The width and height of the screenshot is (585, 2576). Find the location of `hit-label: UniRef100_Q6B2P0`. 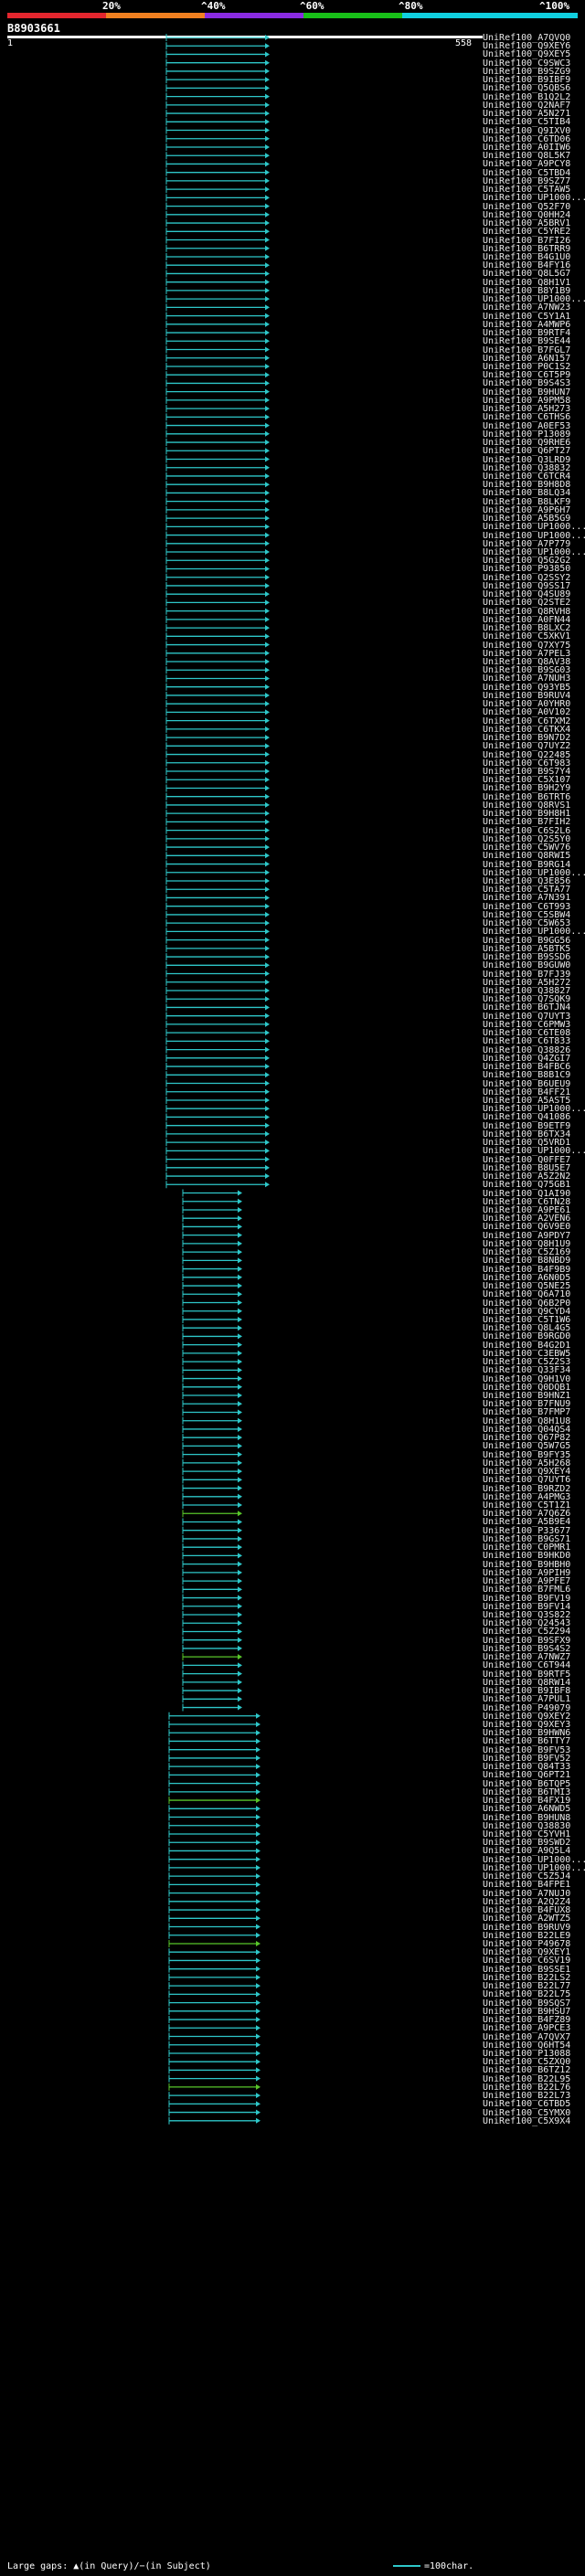

hit-label: UniRef100_Q6B2P0 is located at coordinates (527, 1303).